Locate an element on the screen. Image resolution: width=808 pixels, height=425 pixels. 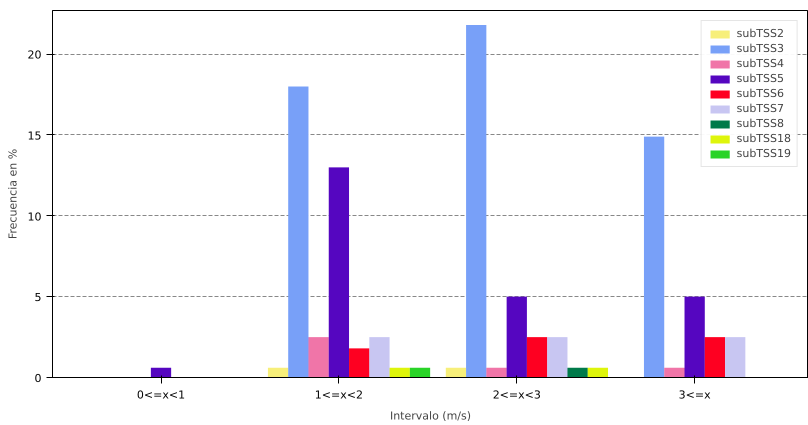
y-tick-label: 0 is located at coordinates (38, 378).